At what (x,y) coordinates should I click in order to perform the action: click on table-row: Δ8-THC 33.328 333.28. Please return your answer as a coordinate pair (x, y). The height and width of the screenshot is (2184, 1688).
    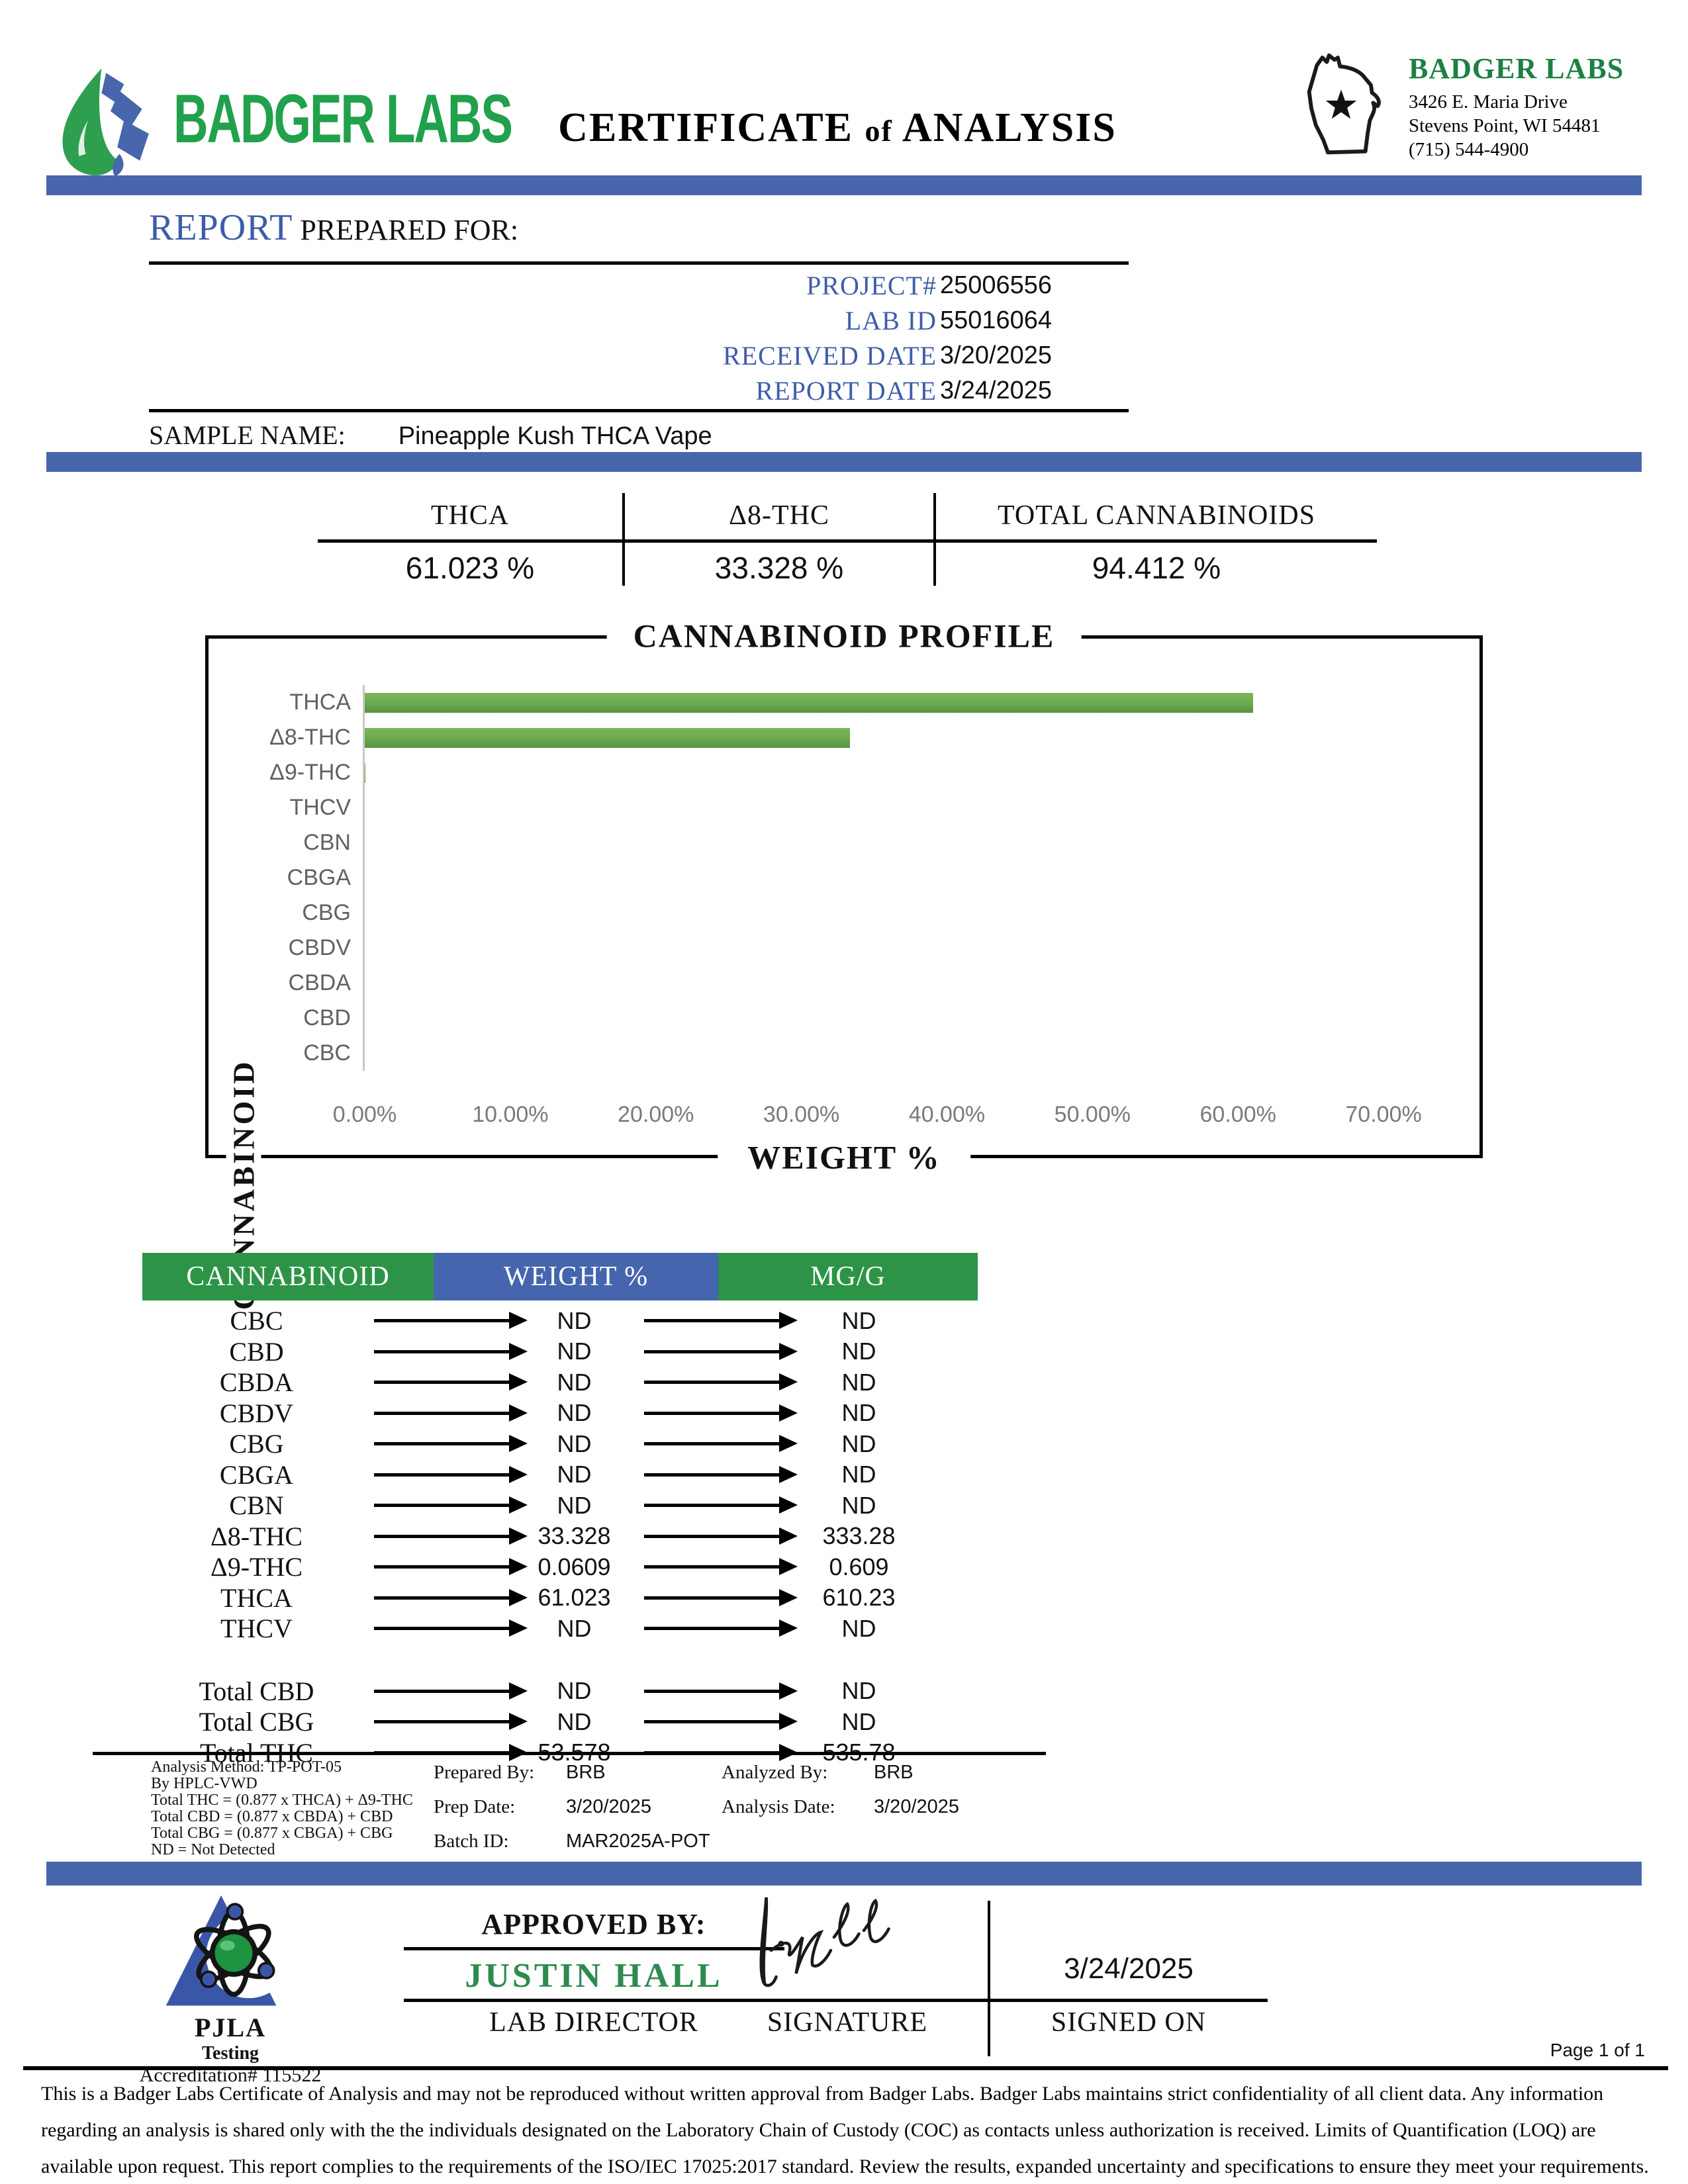
    Looking at the image, I should click on (560, 1536).